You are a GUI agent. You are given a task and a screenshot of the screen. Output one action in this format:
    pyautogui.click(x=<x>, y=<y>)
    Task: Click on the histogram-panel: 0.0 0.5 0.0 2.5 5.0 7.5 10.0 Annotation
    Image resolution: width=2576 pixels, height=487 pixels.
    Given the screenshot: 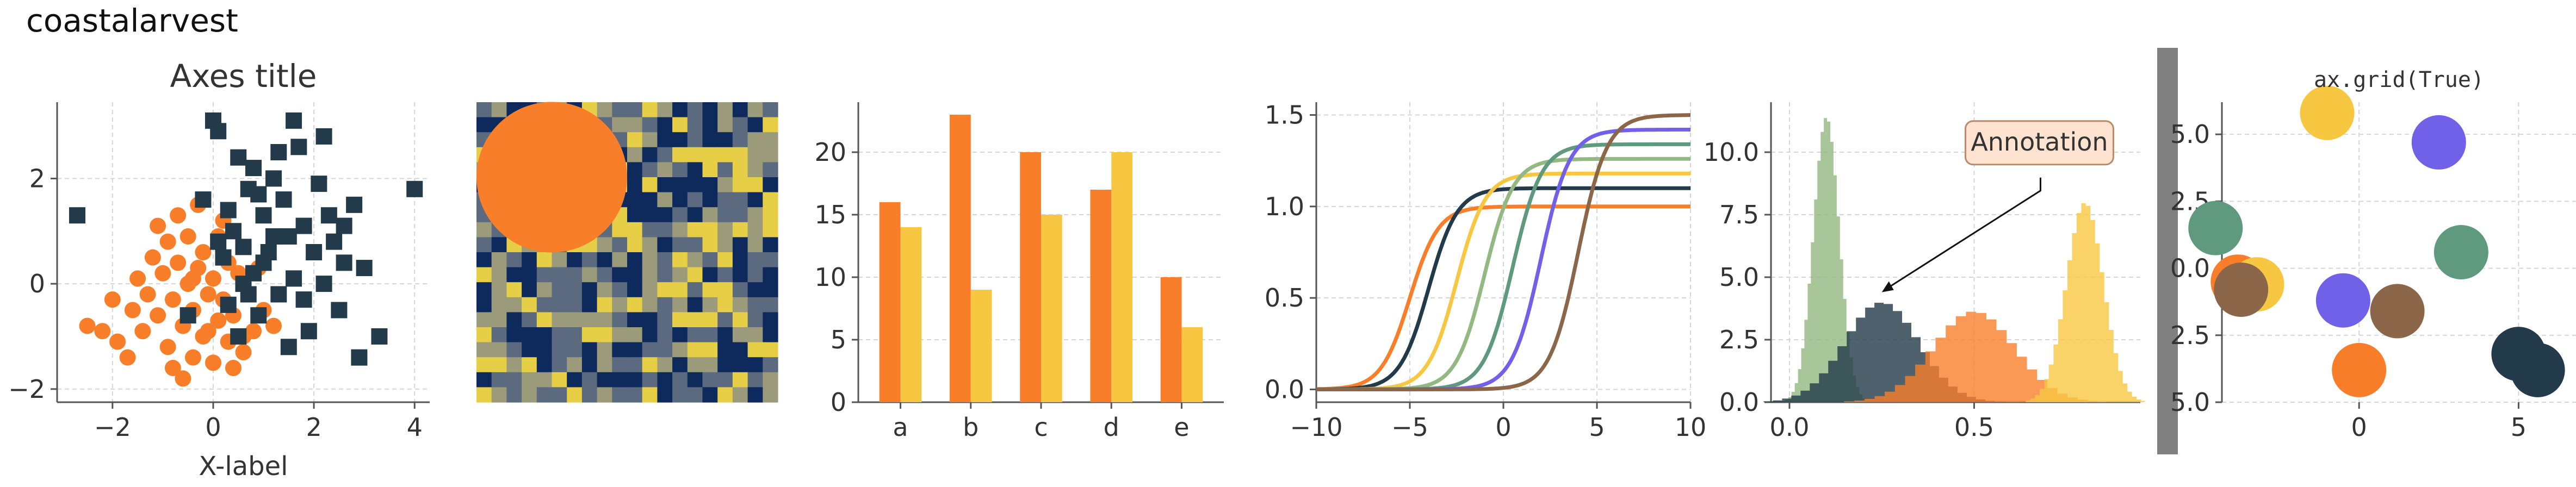 What is the action you would take?
    pyautogui.click(x=1925, y=272)
    